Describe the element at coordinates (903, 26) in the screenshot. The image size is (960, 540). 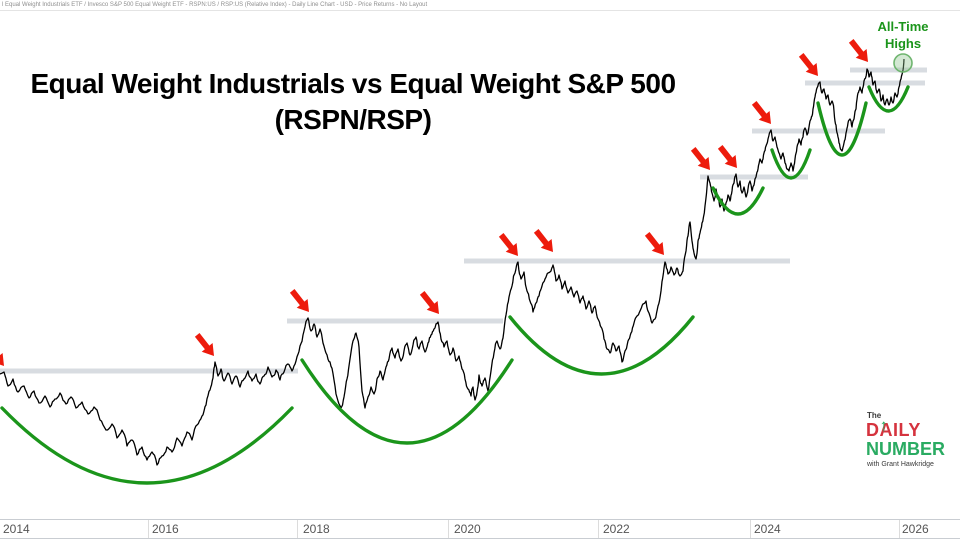
I see `ath-label-line1: All-Time` at that location.